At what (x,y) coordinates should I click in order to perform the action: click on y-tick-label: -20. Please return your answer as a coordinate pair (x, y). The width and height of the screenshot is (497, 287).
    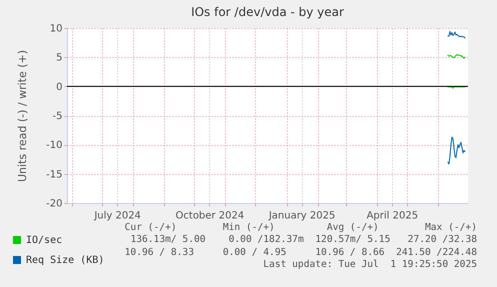
    Looking at the image, I should click on (54, 204).